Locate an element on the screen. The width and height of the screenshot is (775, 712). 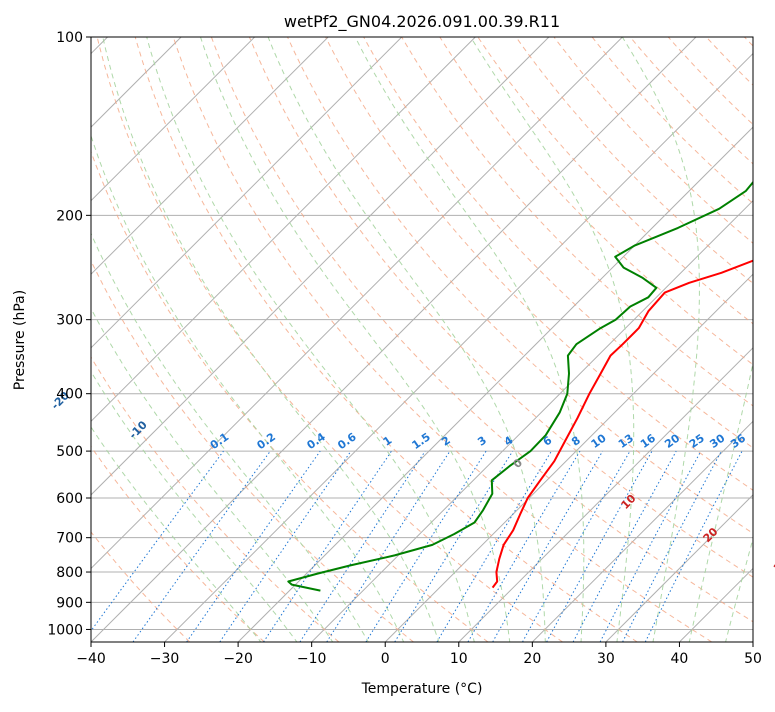
x-tick-label: 50 is located at coordinates (753, 659).